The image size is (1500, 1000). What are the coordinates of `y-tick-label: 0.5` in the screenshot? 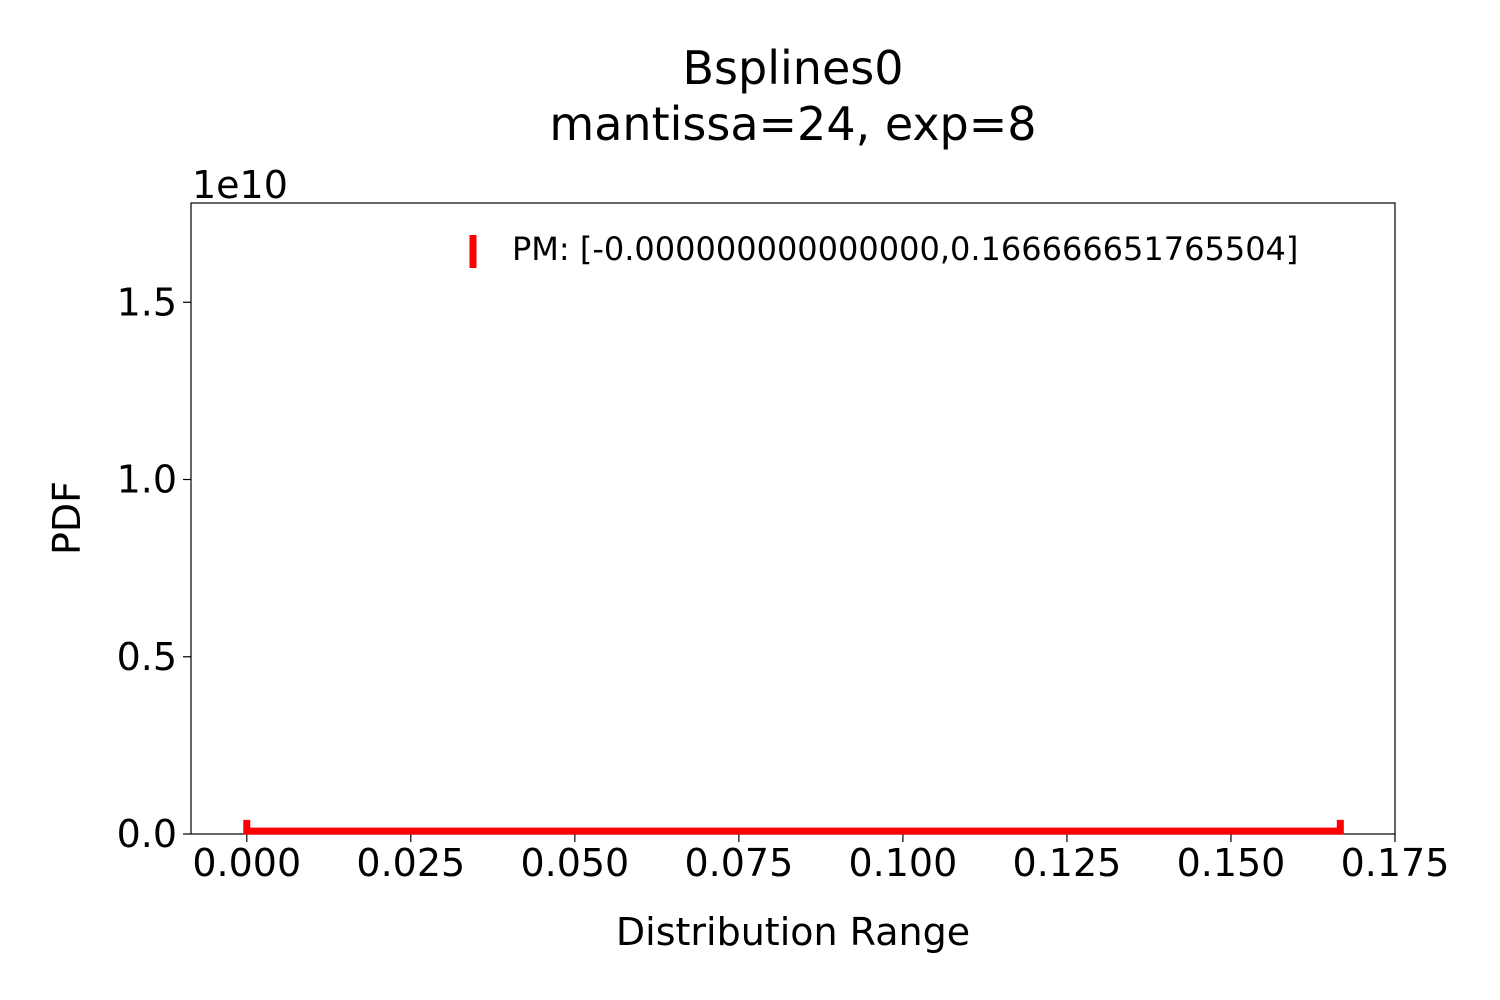 It's located at (147, 657).